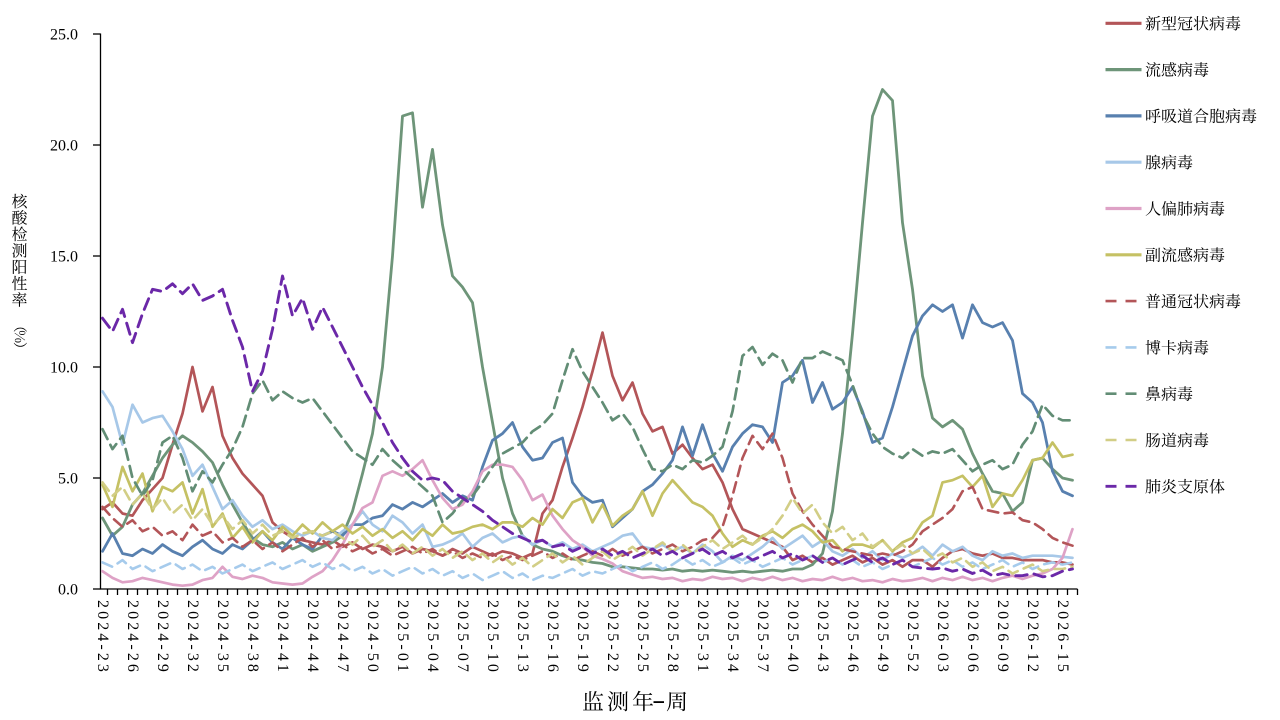  What do you see at coordinates (342, 637) in the screenshot?
I see `svg-text: 2024-47` at bounding box center [342, 637].